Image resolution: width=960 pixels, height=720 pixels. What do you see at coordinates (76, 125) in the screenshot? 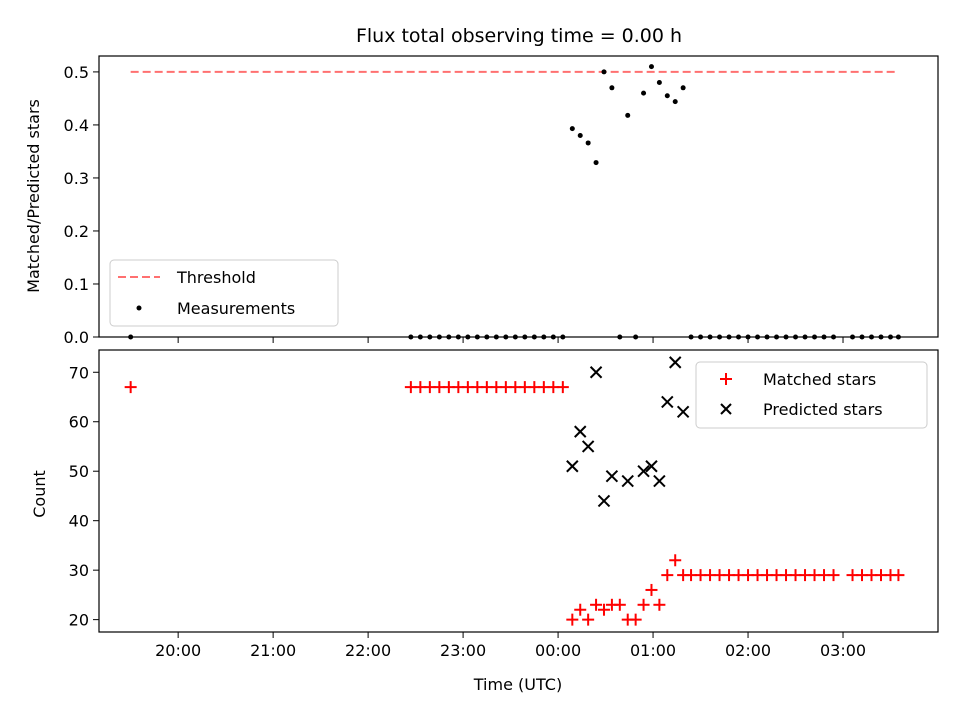
I see `top-y-tick-label: 0.4` at bounding box center [76, 125].